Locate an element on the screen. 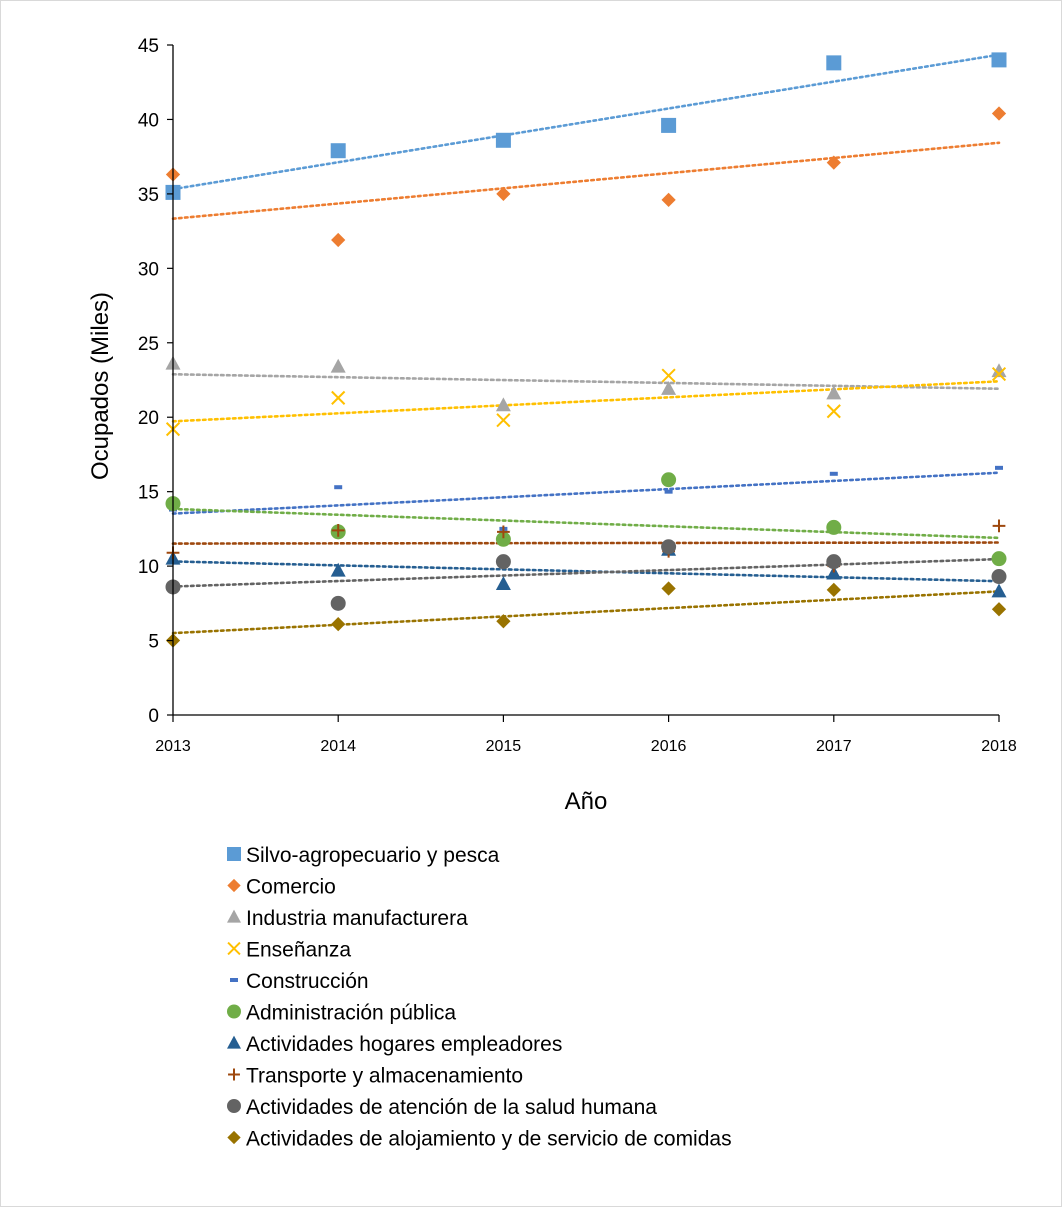 This screenshot has width=1062, height=1208. legend-item: Construcción is located at coordinates (299, 981).